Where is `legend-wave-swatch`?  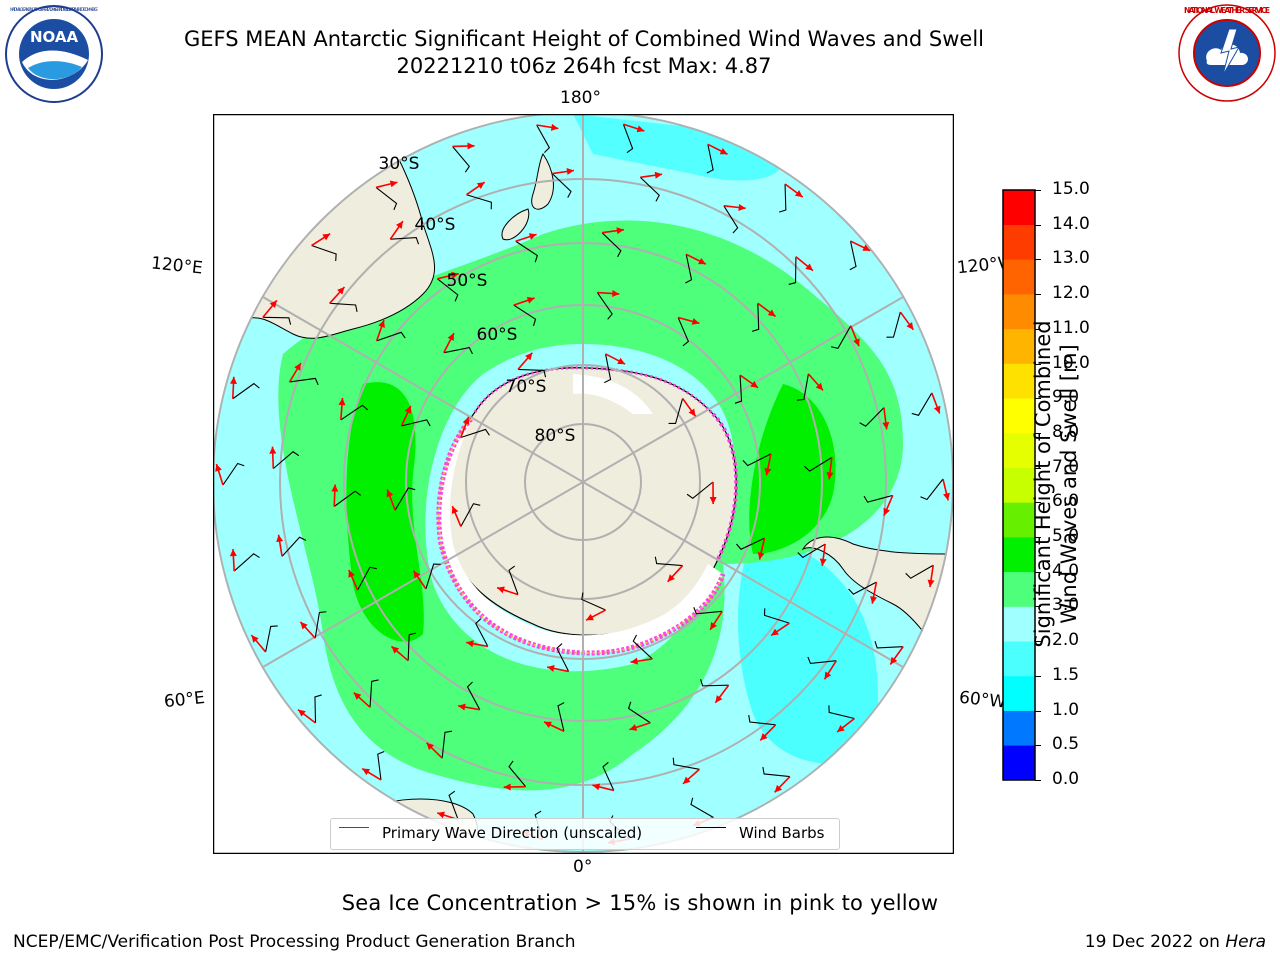
legend-wave-swatch is located at coordinates (354, 827).